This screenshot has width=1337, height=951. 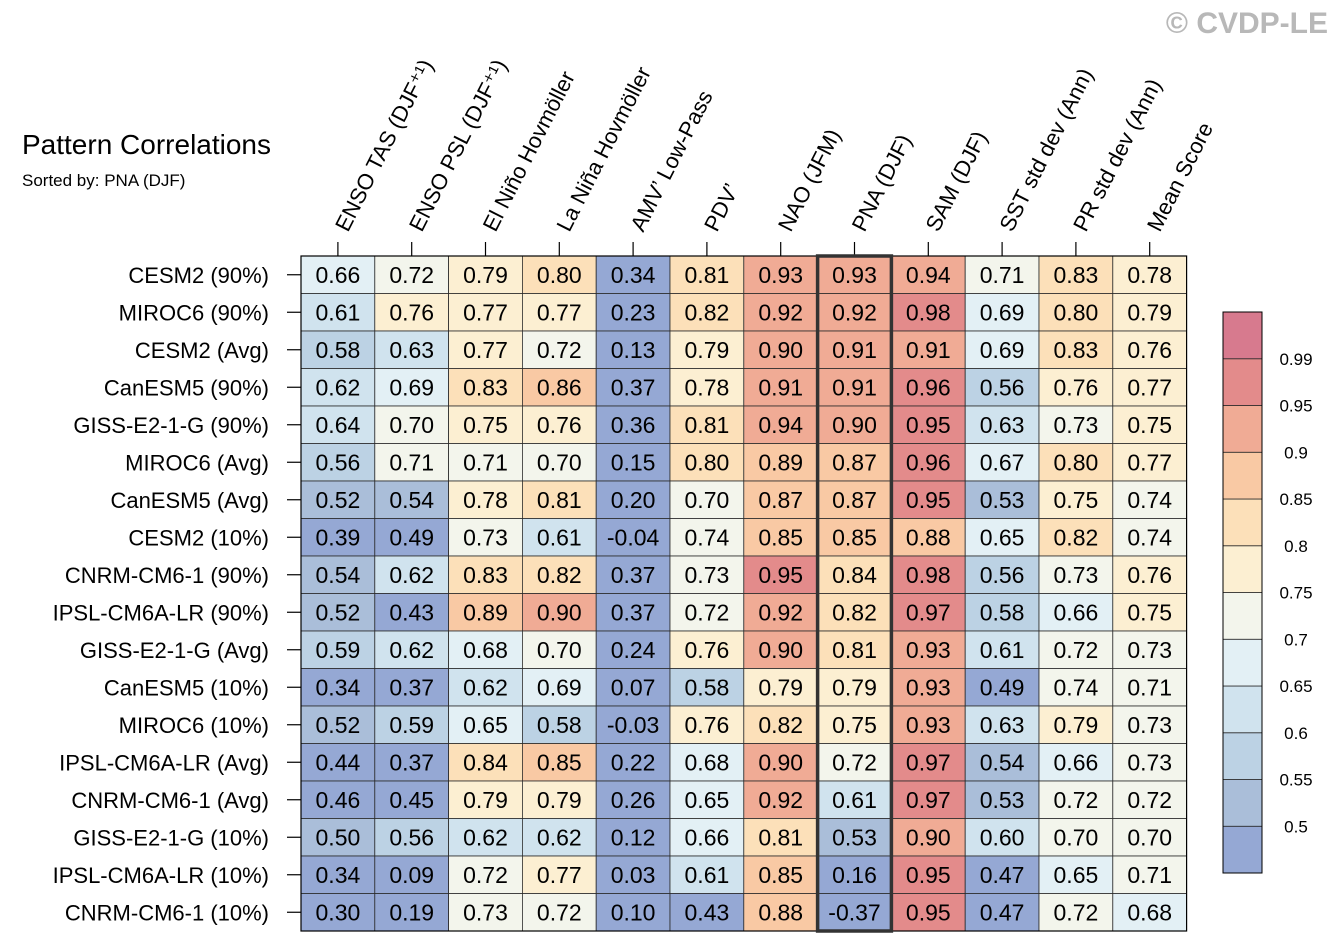 What do you see at coordinates (1149, 875) in the screenshot?
I see `cell-value: 0.71` at bounding box center [1149, 875].